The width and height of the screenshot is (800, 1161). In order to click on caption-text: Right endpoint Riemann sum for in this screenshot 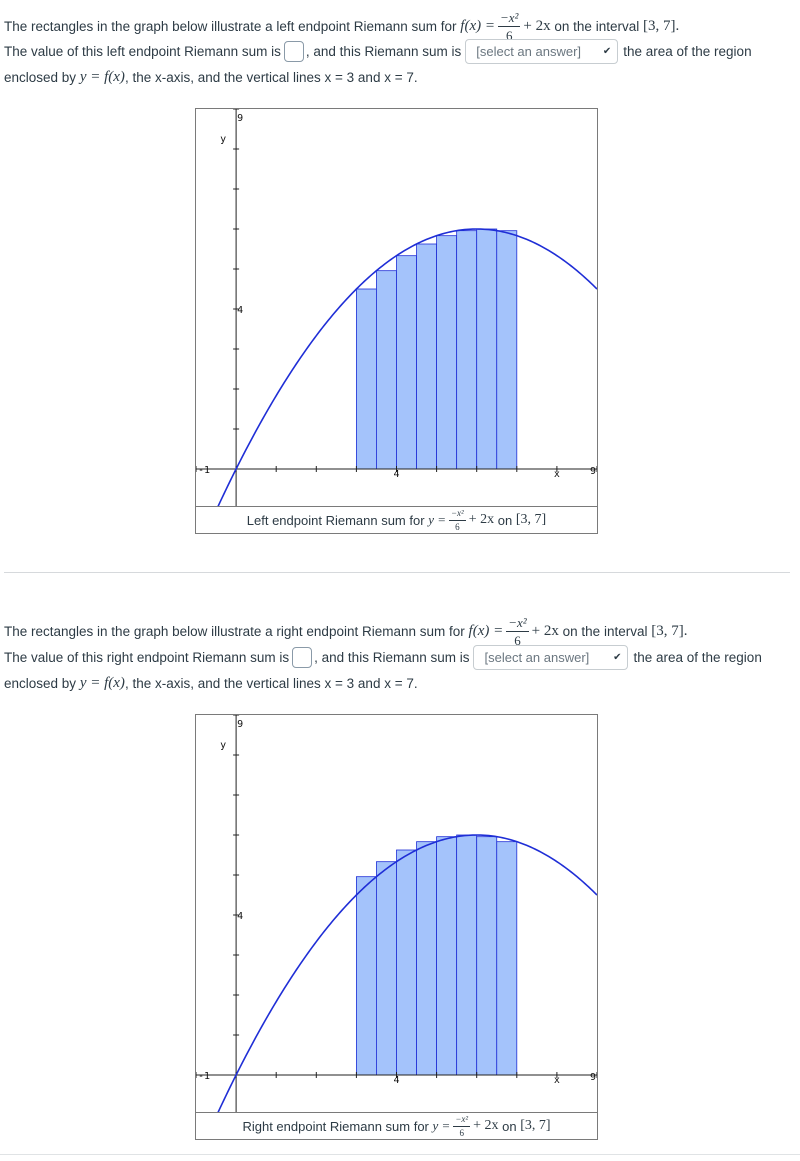, I will do `click(335, 1126)`.